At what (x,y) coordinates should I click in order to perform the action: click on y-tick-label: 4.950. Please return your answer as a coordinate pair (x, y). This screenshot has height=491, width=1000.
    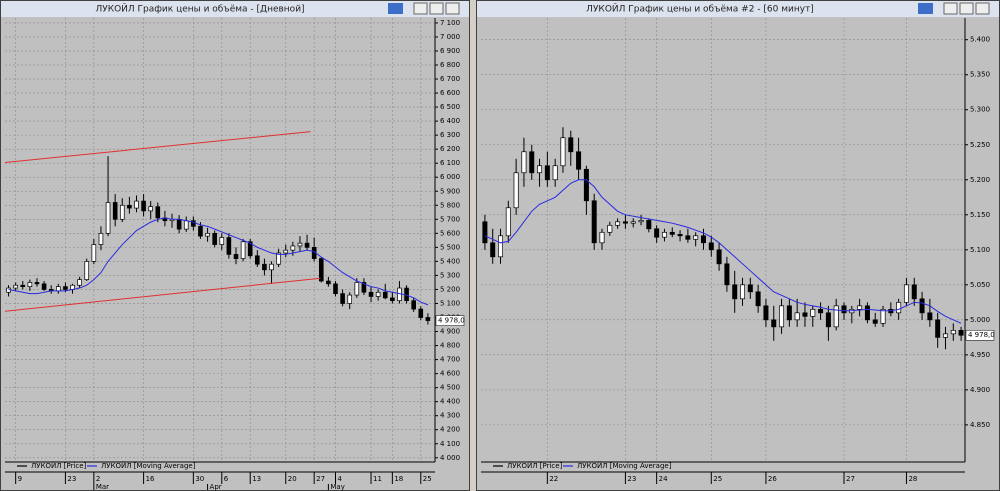
    Looking at the image, I should click on (980, 355).